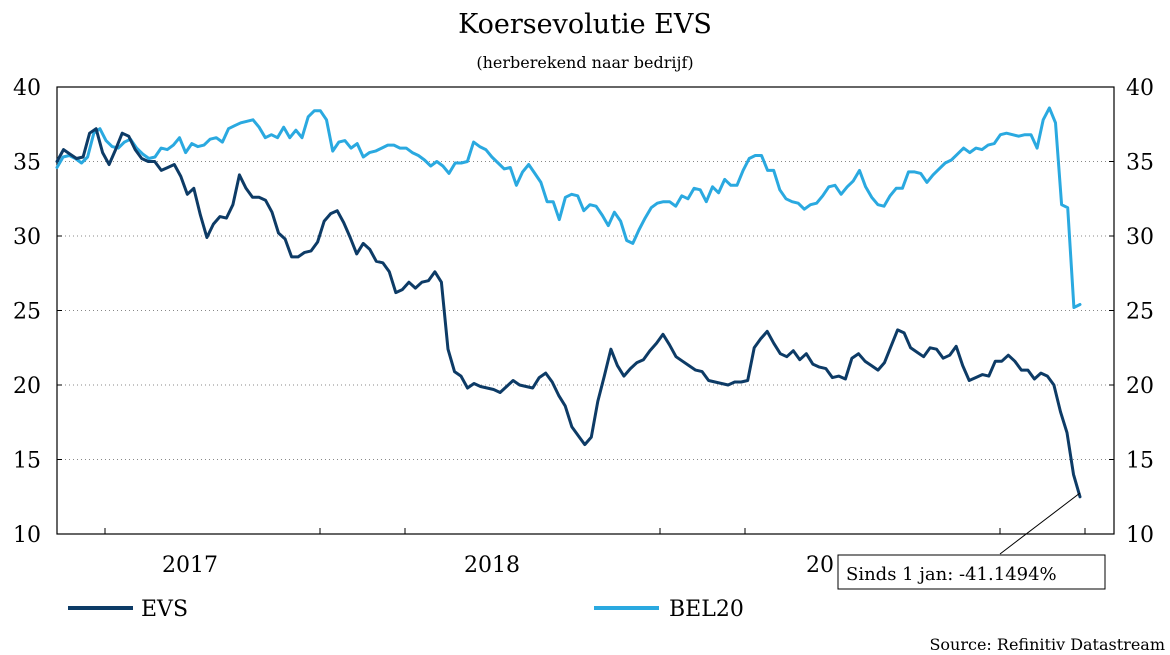 Image resolution: width=1170 pixels, height=655 pixels. What do you see at coordinates (164, 609) in the screenshot?
I see `legend-label-evs: EVS` at bounding box center [164, 609].